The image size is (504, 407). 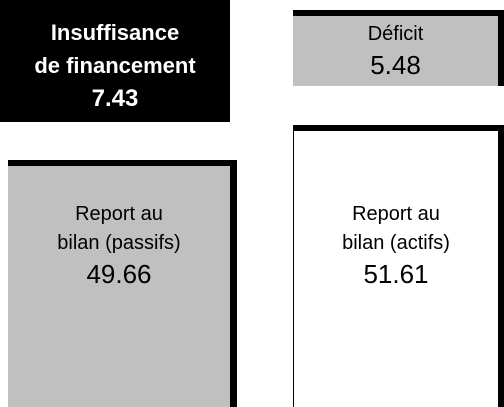 What do you see at coordinates (119, 274) in the screenshot?
I see `box-value: 49.66` at bounding box center [119, 274].